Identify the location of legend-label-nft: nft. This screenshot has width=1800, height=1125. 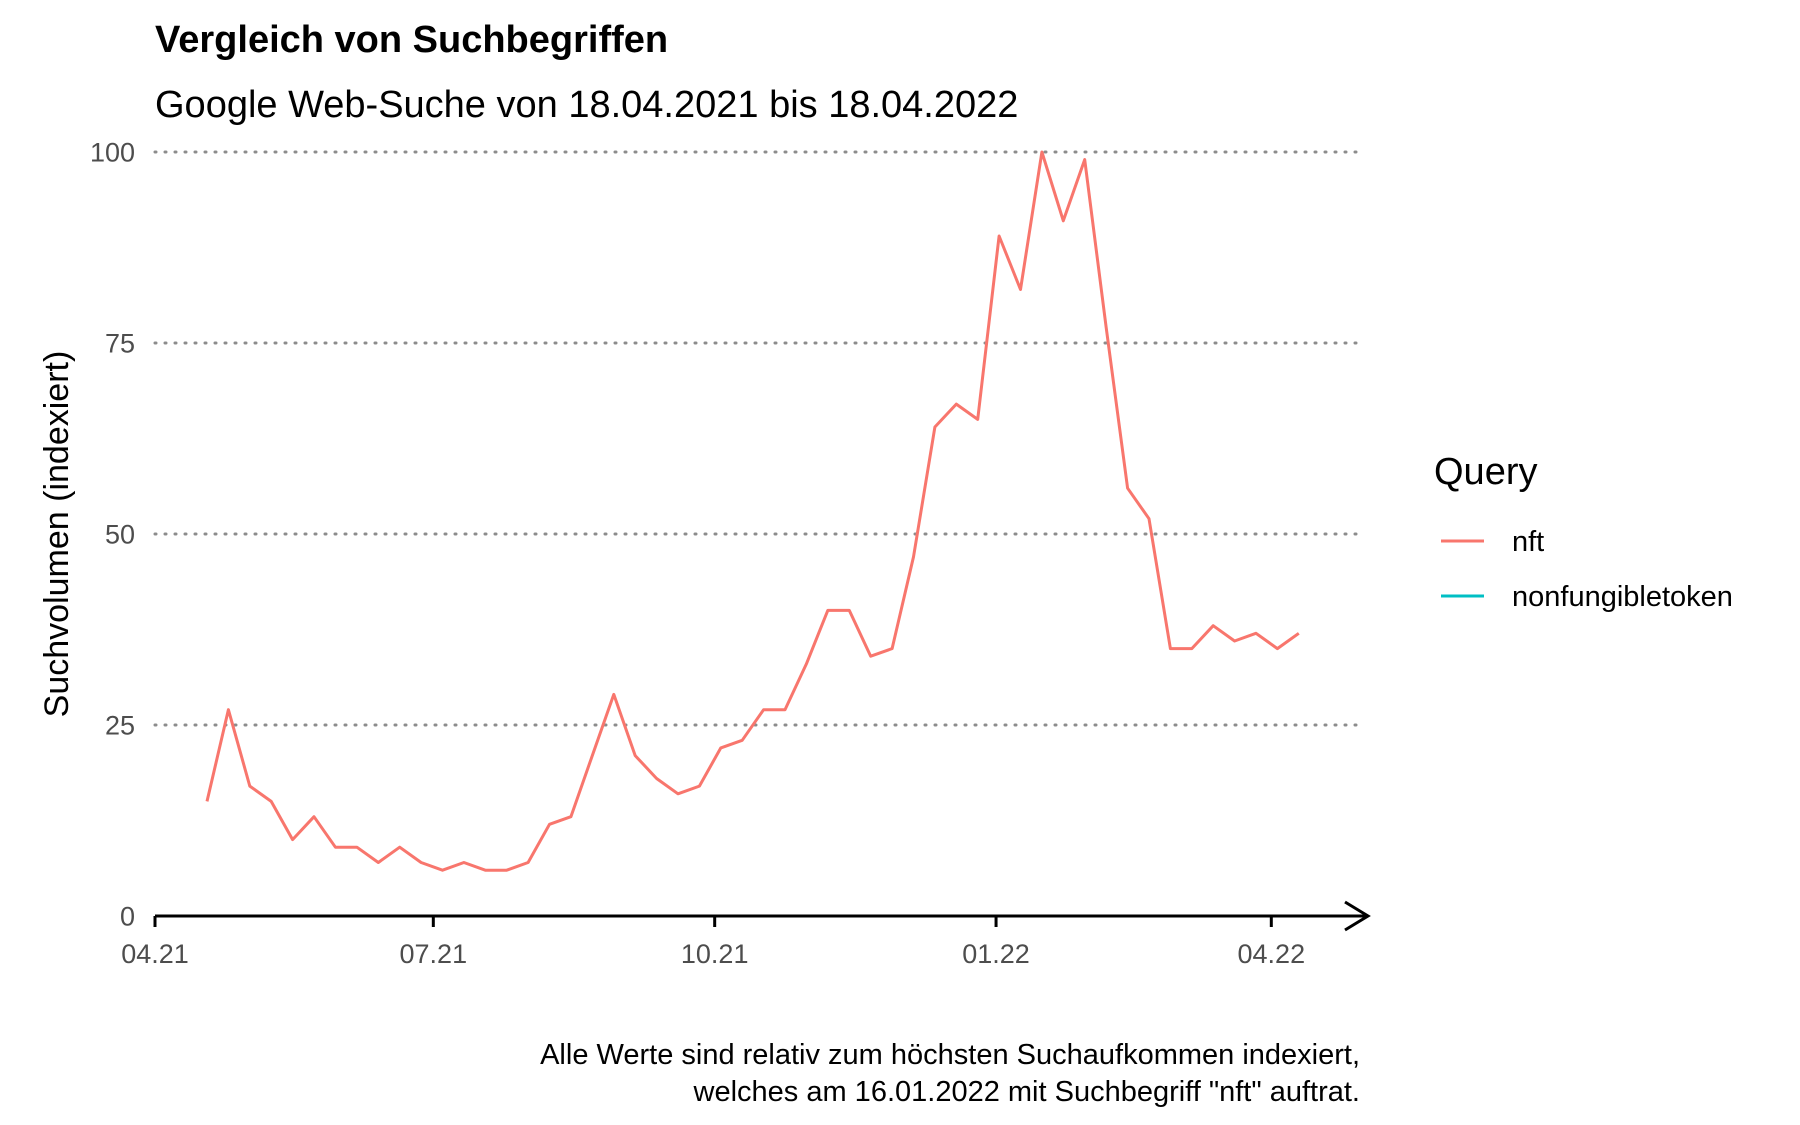
(1528, 542).